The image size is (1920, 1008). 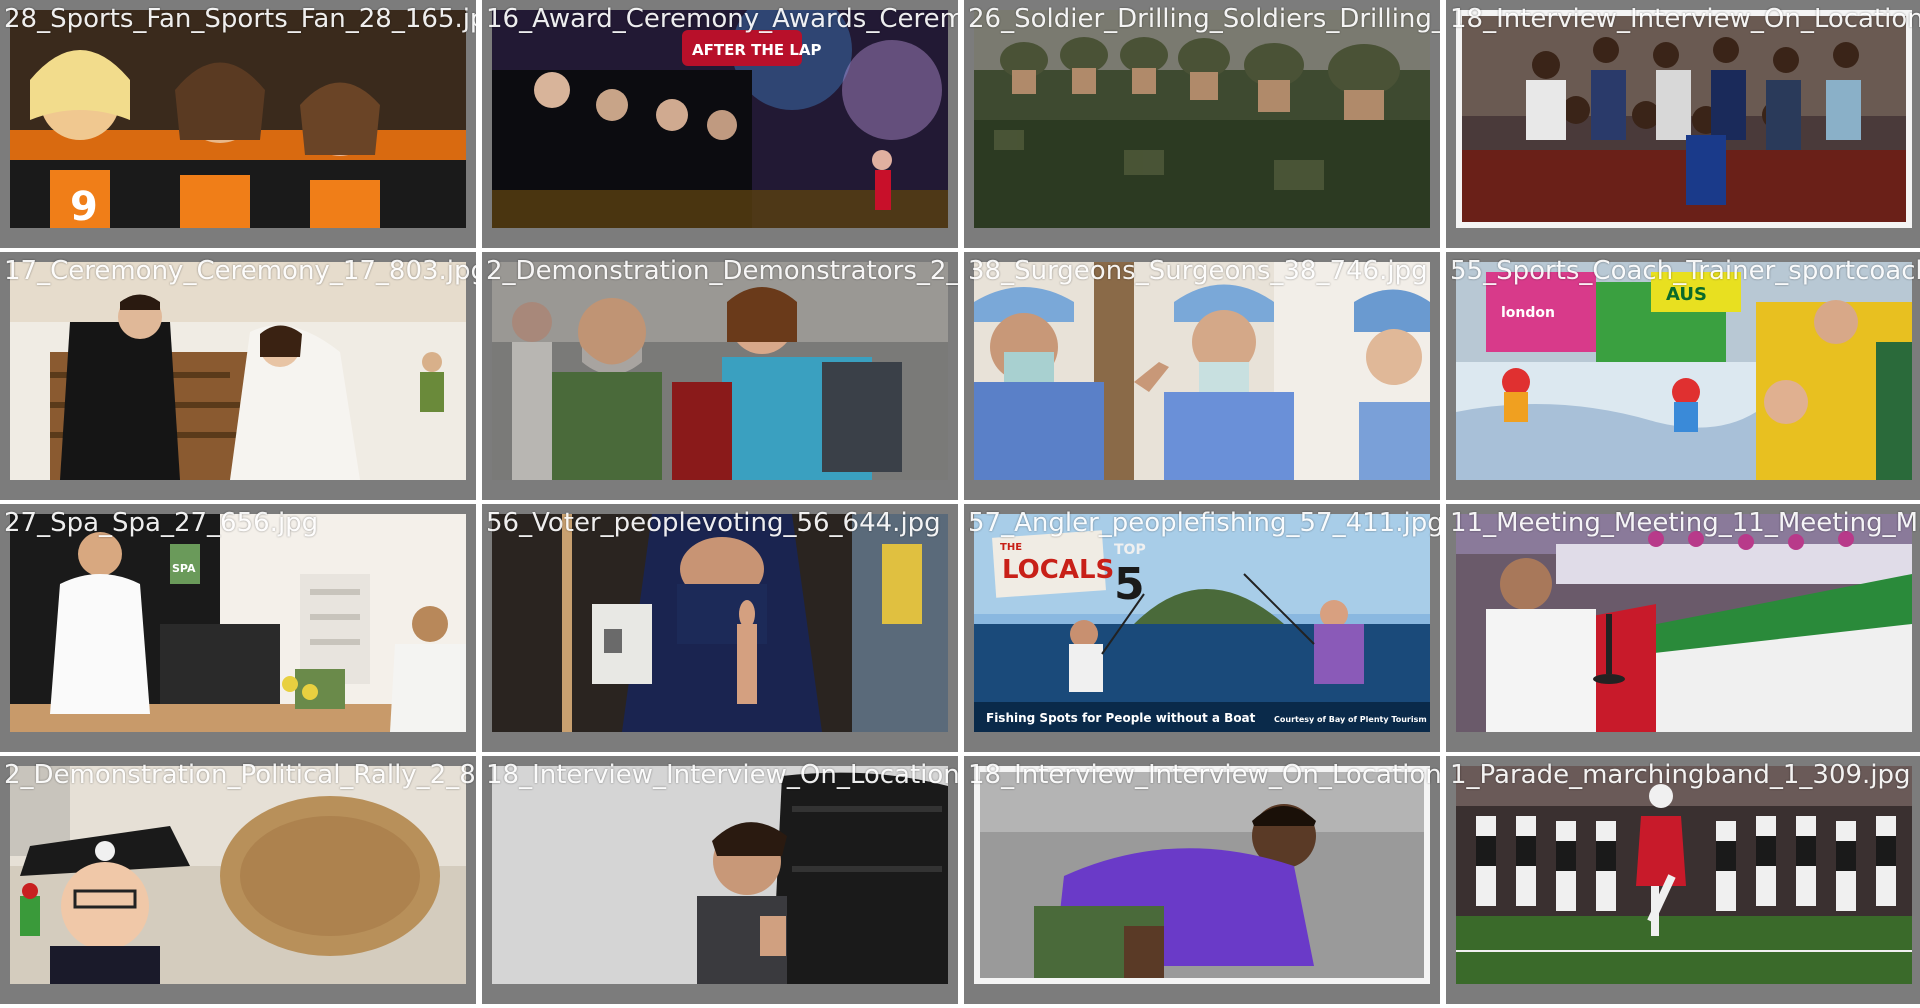 I want to click on thumbnail-sports-fans: 9, so click(x=238, y=119).